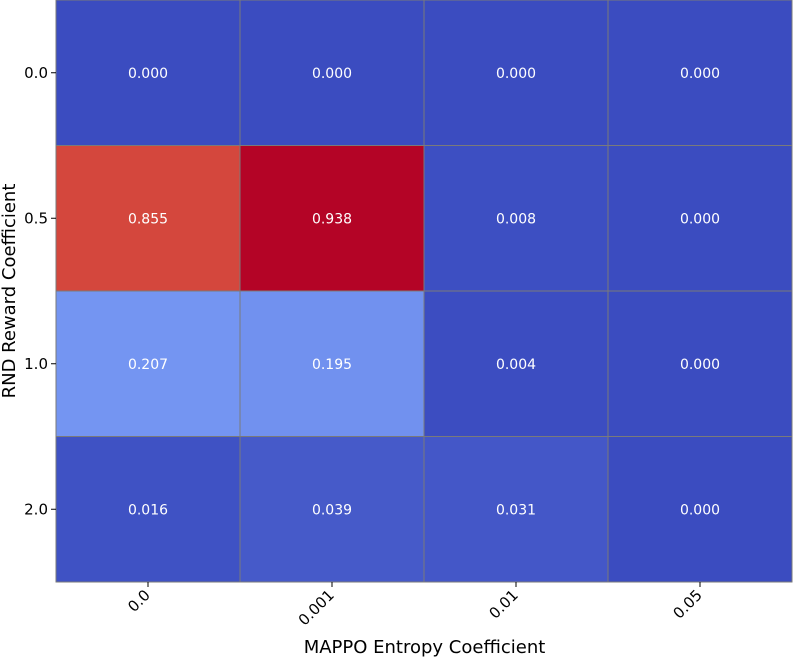 The height and width of the screenshot is (658, 793). Describe the element at coordinates (139, 601) in the screenshot. I see `x-tick-label: 0.0` at that location.